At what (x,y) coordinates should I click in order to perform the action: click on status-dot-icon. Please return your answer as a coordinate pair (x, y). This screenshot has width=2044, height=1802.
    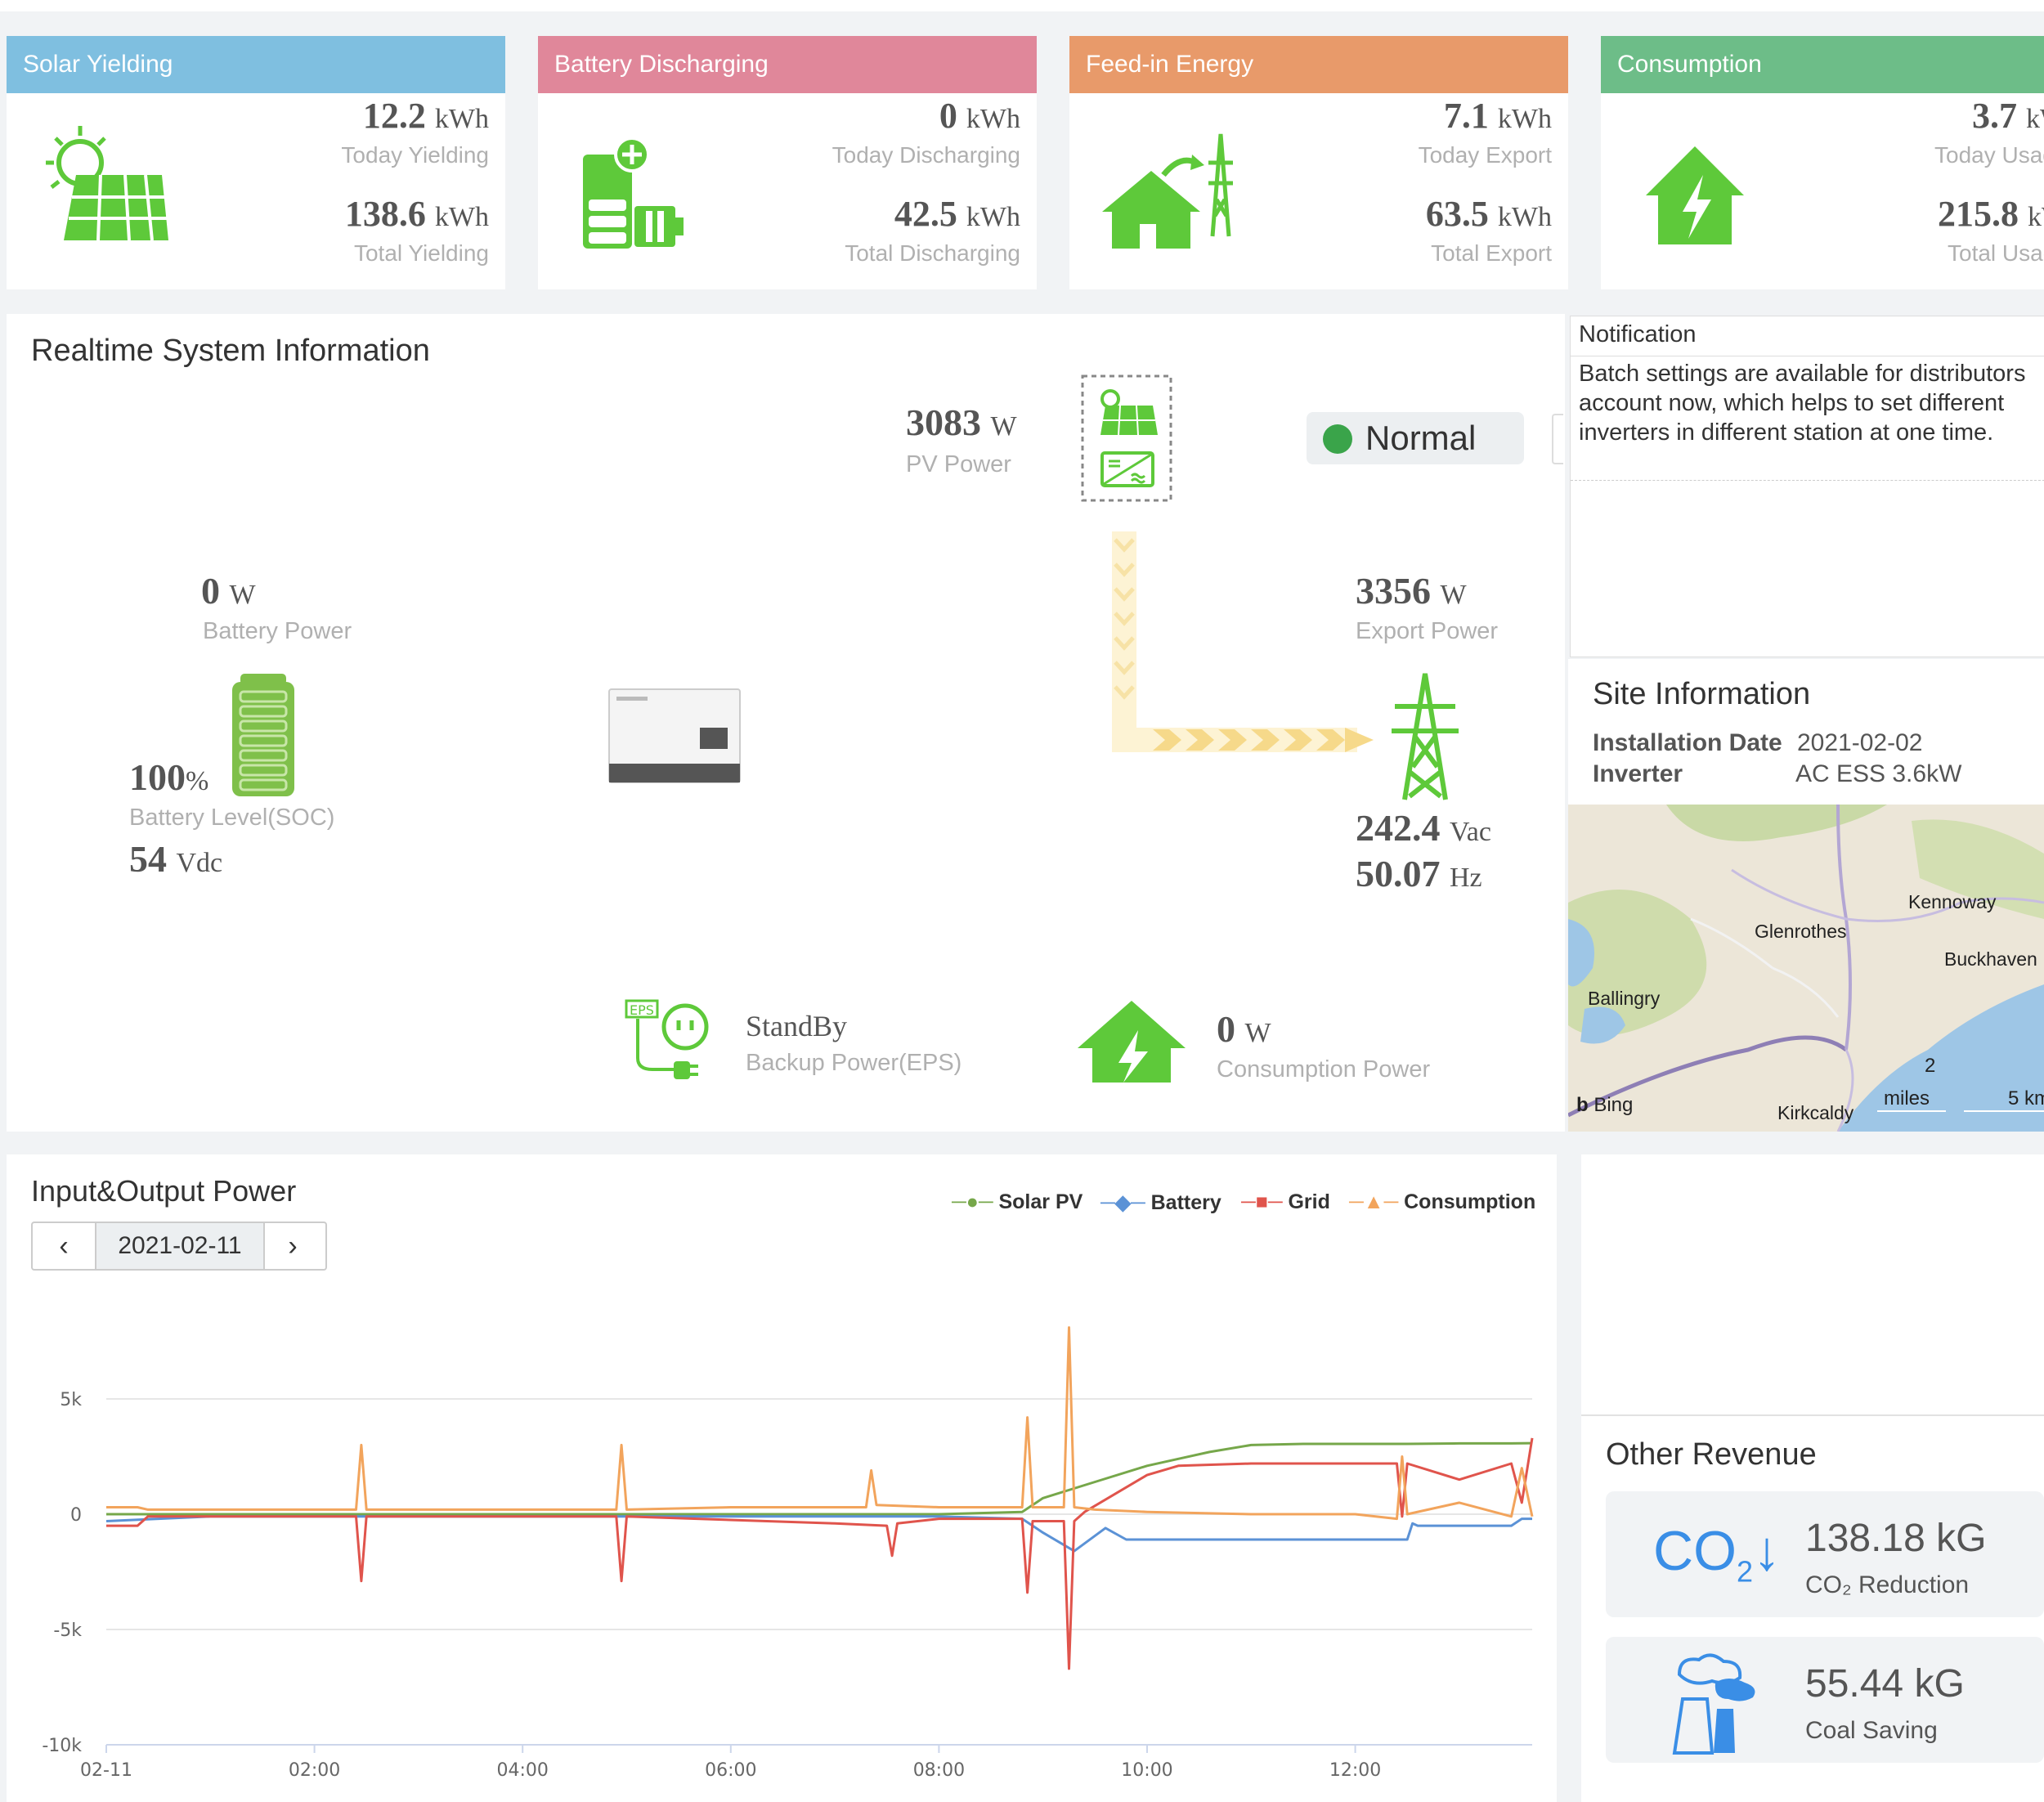
    Looking at the image, I should click on (1337, 439).